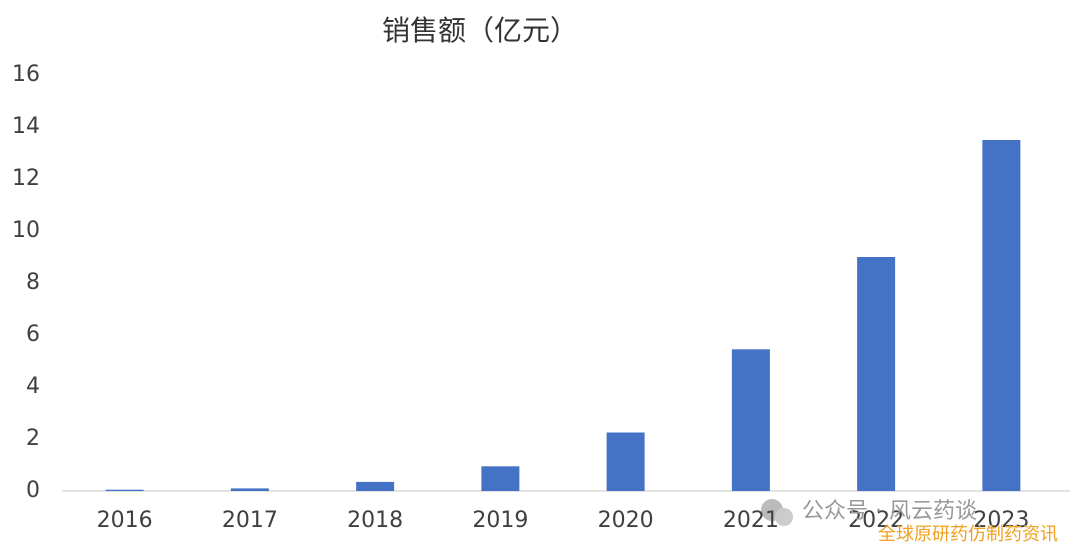 The width and height of the screenshot is (1076, 552). What do you see at coordinates (26, 74) in the screenshot?
I see `y-tick-label: 16` at bounding box center [26, 74].